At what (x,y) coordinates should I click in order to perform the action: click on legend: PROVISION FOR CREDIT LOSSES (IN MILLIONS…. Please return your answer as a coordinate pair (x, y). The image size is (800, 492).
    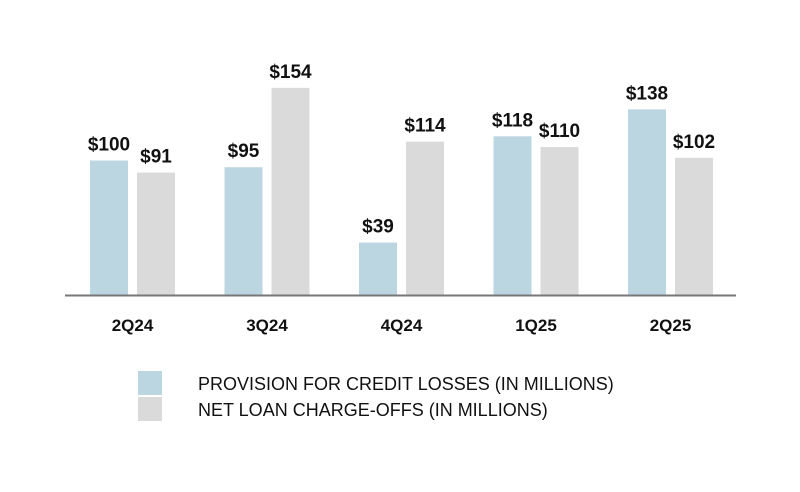
    Looking at the image, I should click on (376, 396).